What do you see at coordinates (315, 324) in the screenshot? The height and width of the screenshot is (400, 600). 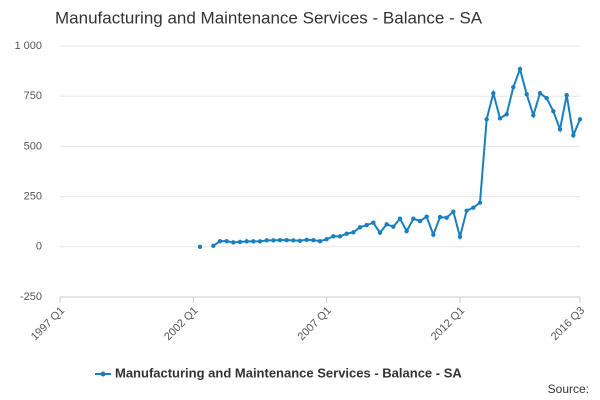 I see `x-tick-label: 2007 Q1` at bounding box center [315, 324].